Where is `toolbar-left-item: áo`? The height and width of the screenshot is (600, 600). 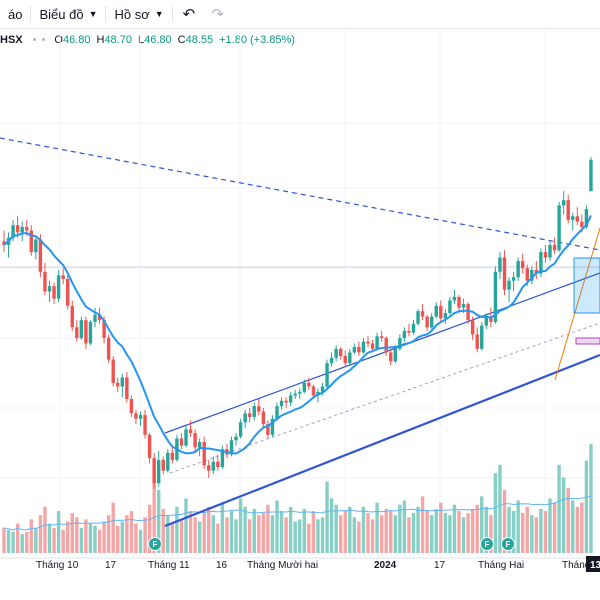 toolbar-left-item: áo is located at coordinates (15, 14).